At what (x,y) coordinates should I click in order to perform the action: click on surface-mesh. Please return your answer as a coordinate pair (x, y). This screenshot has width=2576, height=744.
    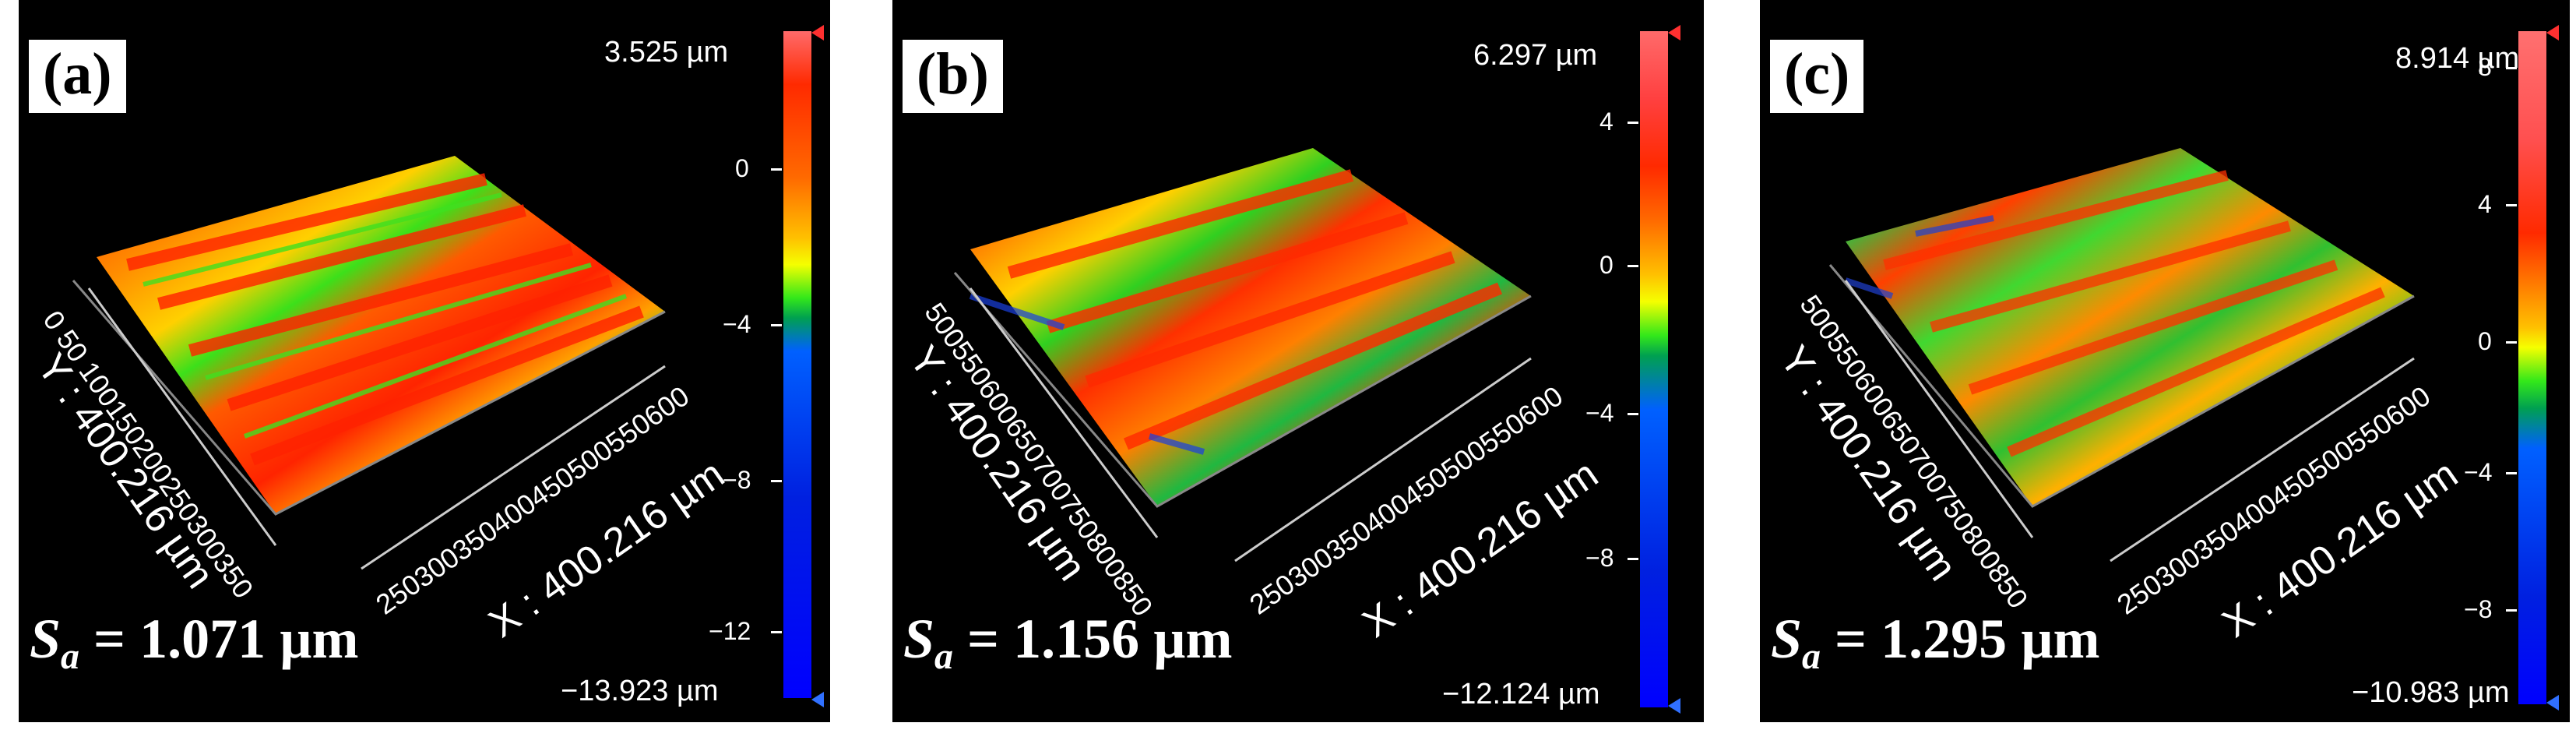
    Looking at the image, I should click on (381, 335).